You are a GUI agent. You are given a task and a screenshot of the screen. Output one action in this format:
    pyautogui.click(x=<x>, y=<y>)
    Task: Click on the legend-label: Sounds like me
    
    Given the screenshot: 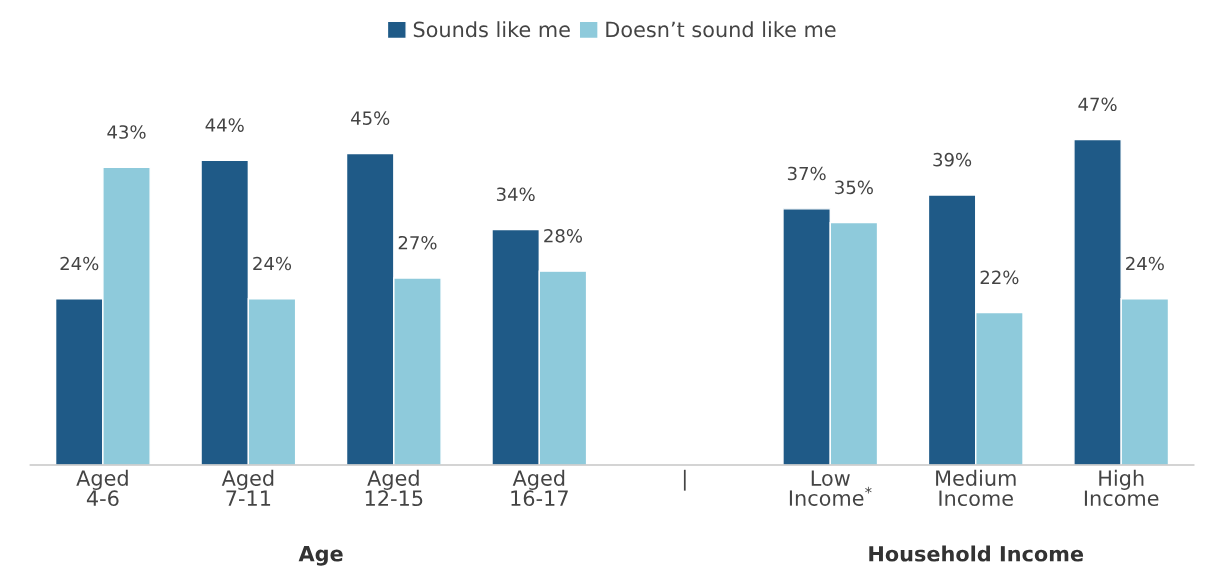 What is the action you would take?
    pyautogui.click(x=491, y=29)
    